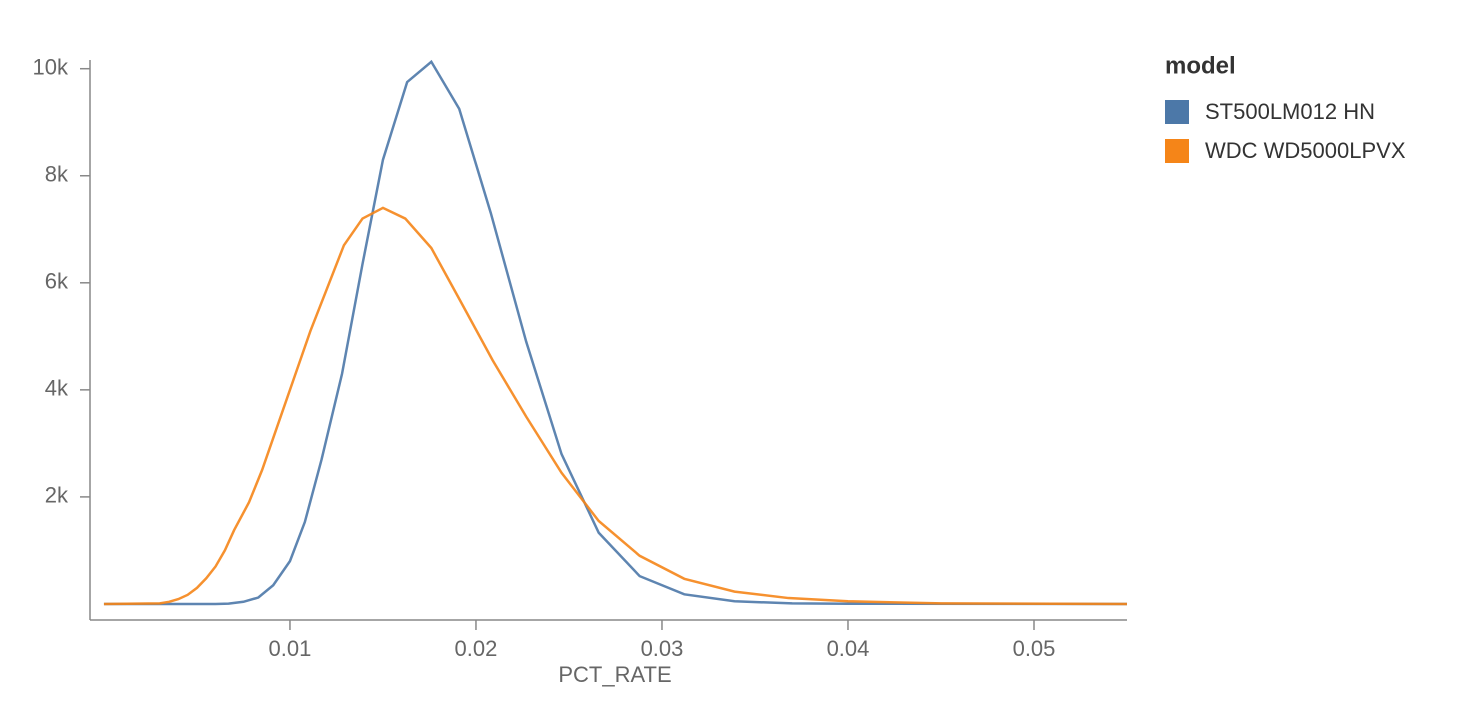 This screenshot has height=714, width=1476. Describe the element at coordinates (1290, 111) in the screenshot. I see `legend-label: ST500LM012 HN` at that location.